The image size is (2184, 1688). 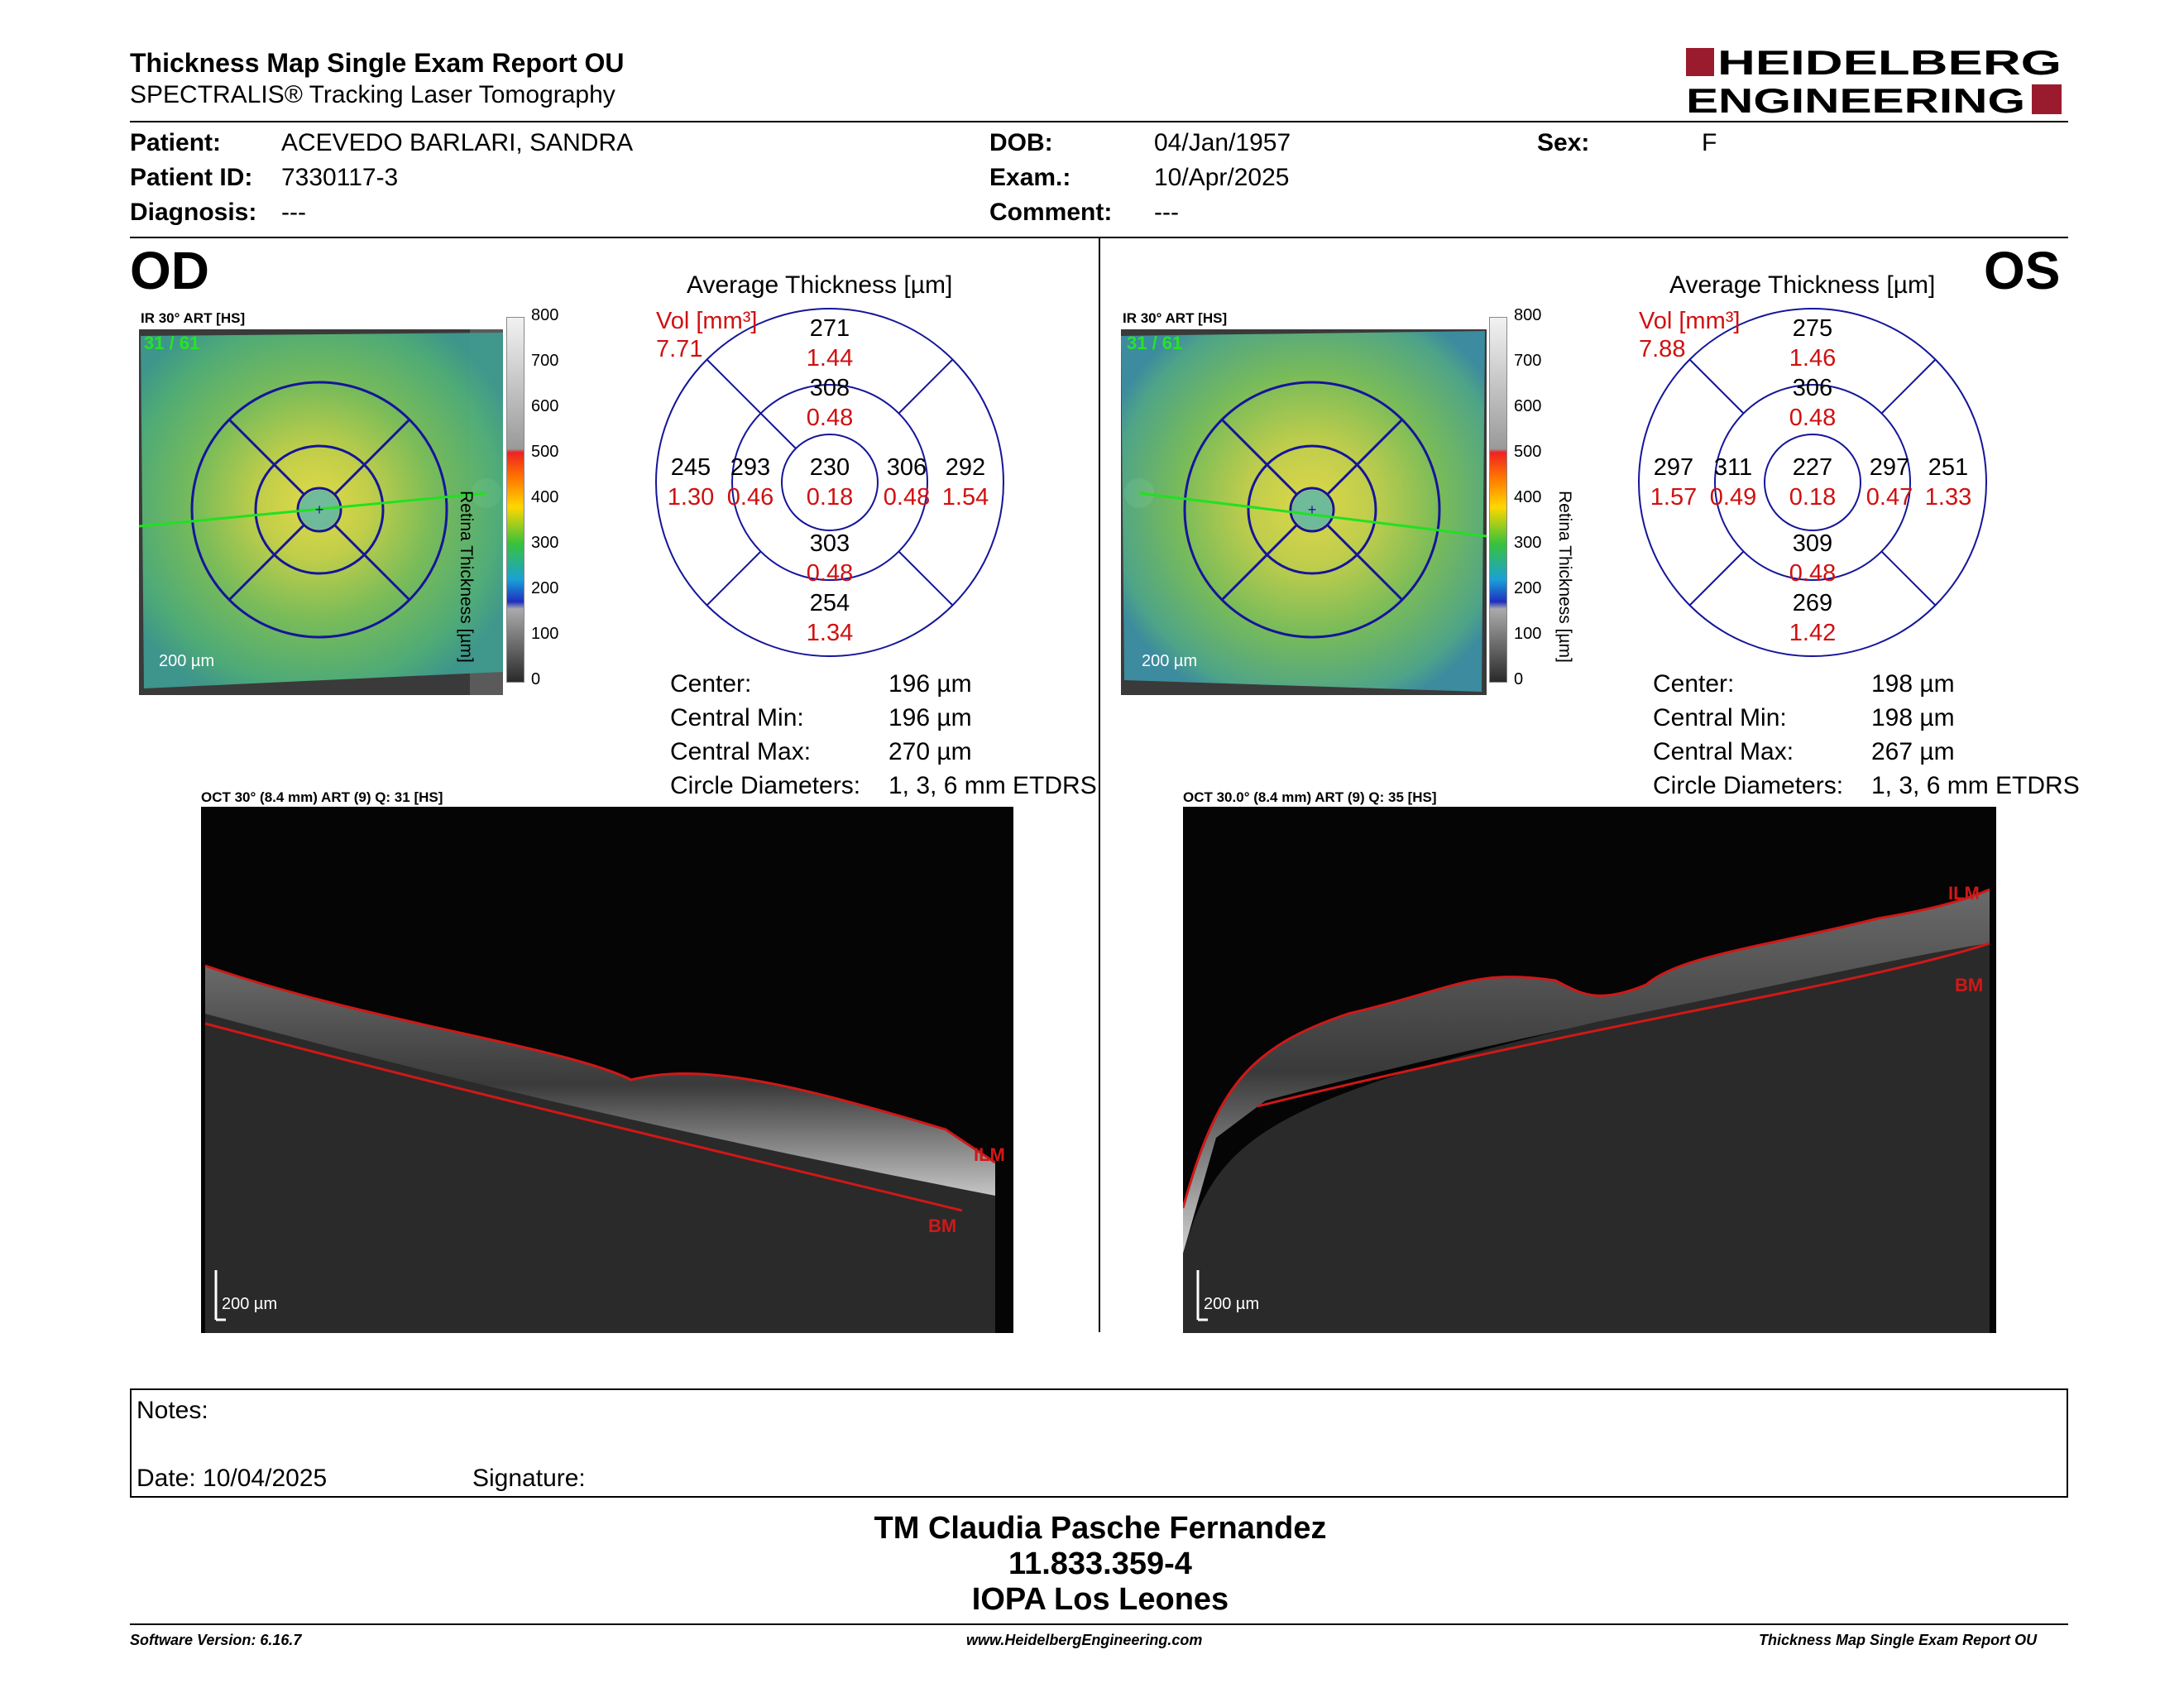 What do you see at coordinates (711, 684) in the screenshot?
I see `od-center-label: Center:` at bounding box center [711, 684].